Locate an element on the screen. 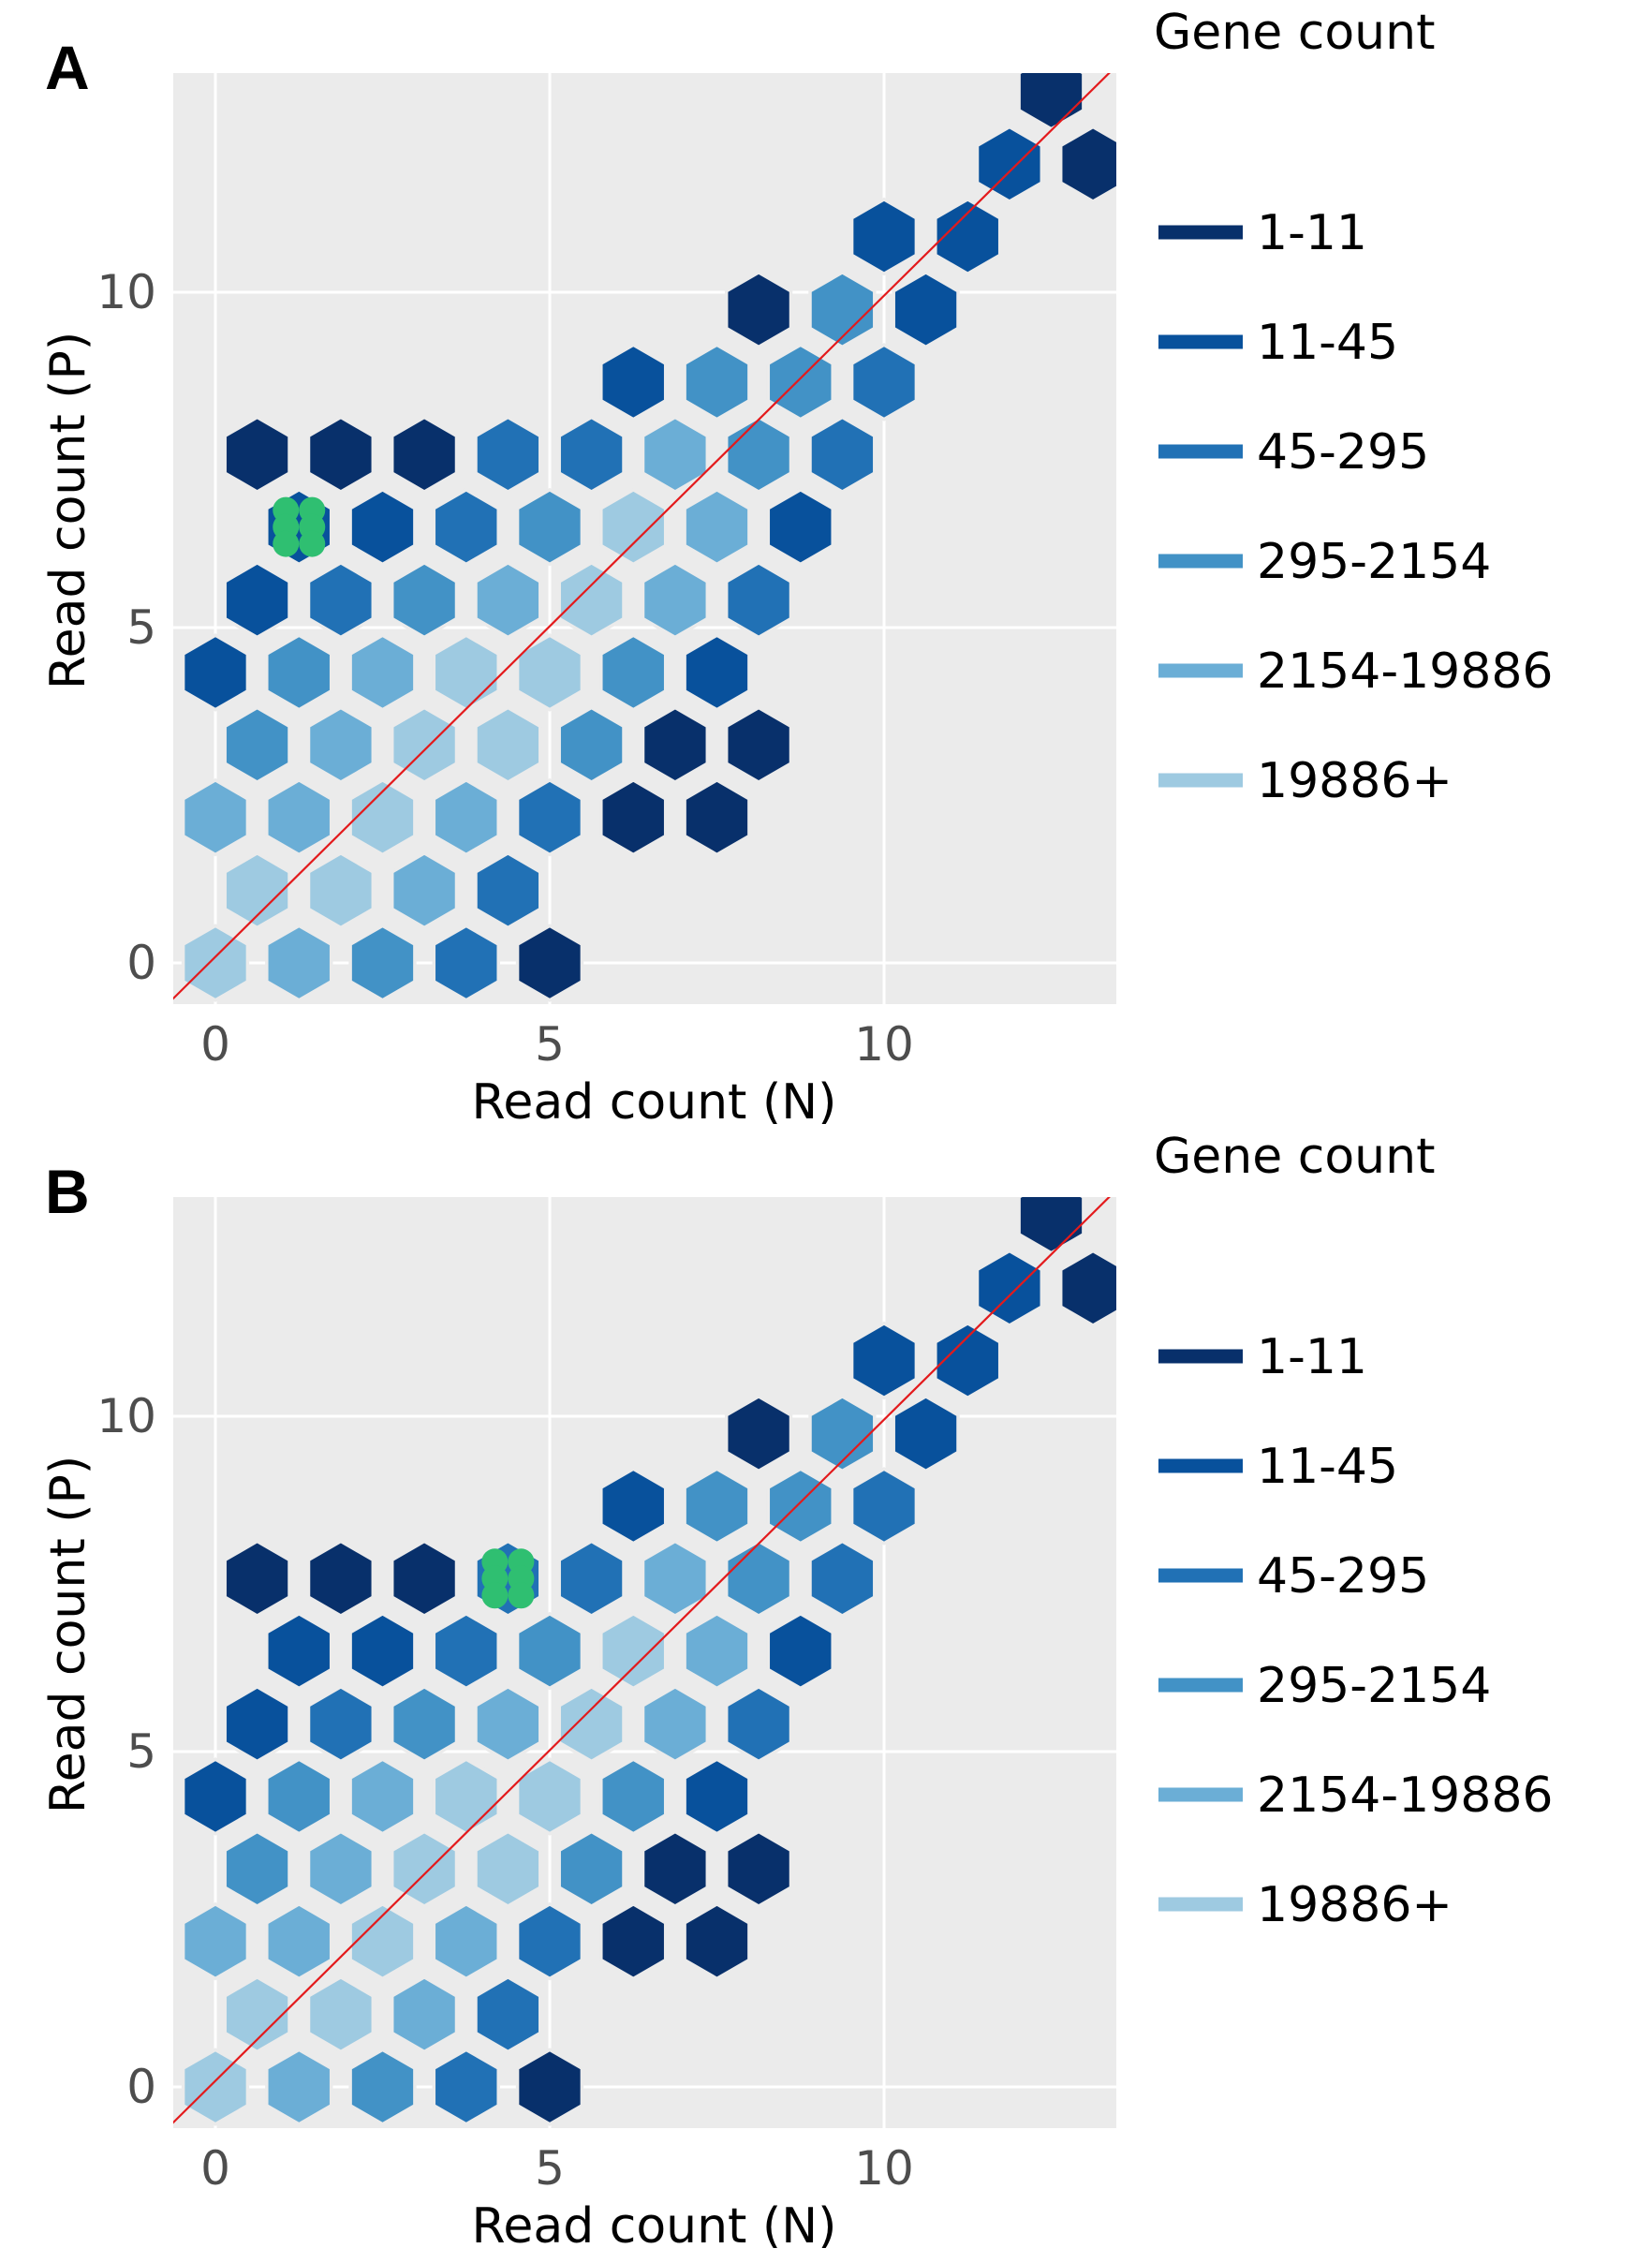 The height and width of the screenshot is (2263, 1652). y-tick-label: 10 is located at coordinates (126, 292).